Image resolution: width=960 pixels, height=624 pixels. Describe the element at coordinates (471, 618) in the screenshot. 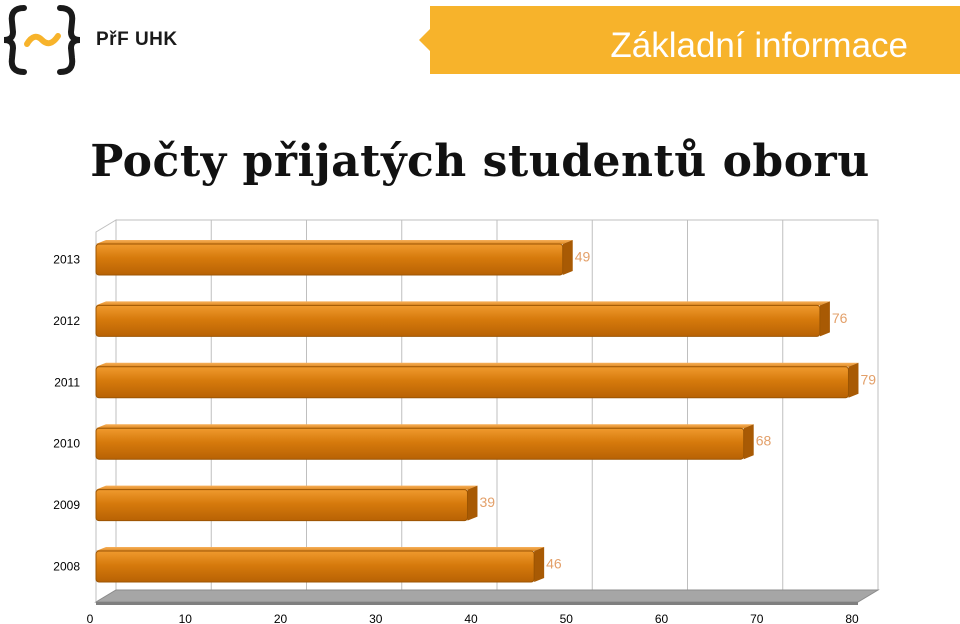

I see `x-tick-label: 40` at that location.